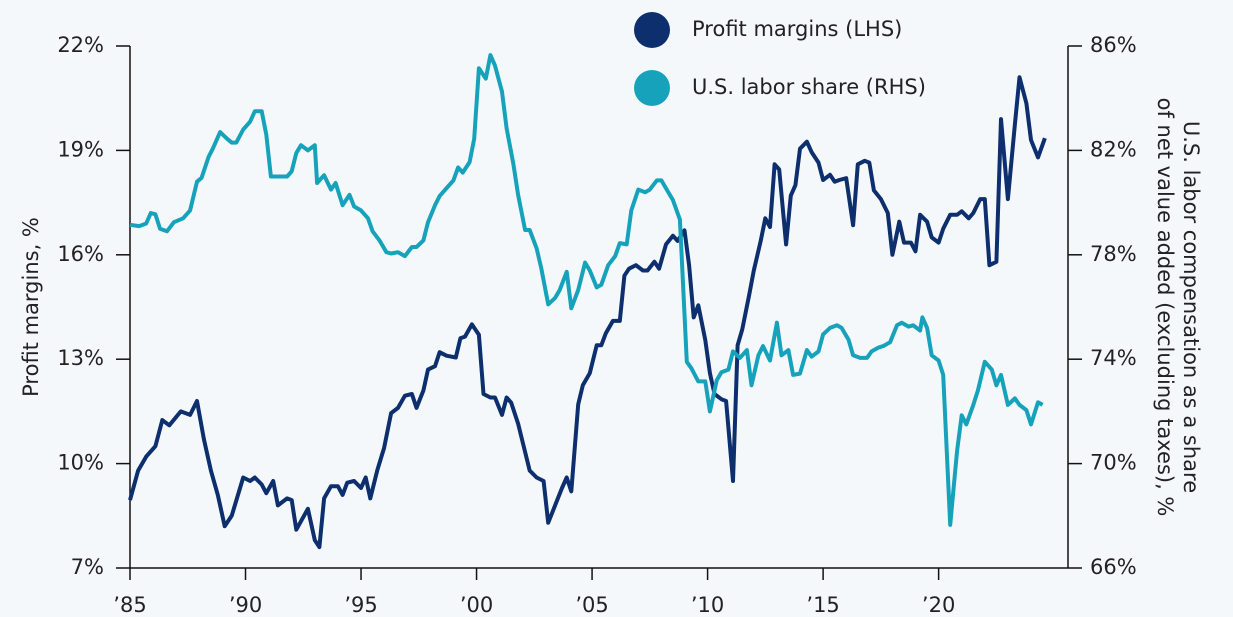 Image resolution: width=1233 pixels, height=617 pixels. What do you see at coordinates (1113, 254) in the screenshot?
I see `y2-tick-label: 78%` at bounding box center [1113, 254].